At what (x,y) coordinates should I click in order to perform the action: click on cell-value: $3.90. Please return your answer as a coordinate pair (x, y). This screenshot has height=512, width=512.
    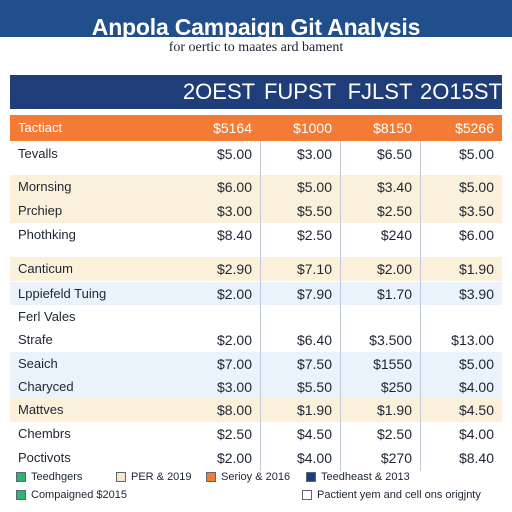
    Looking at the image, I should click on (476, 294).